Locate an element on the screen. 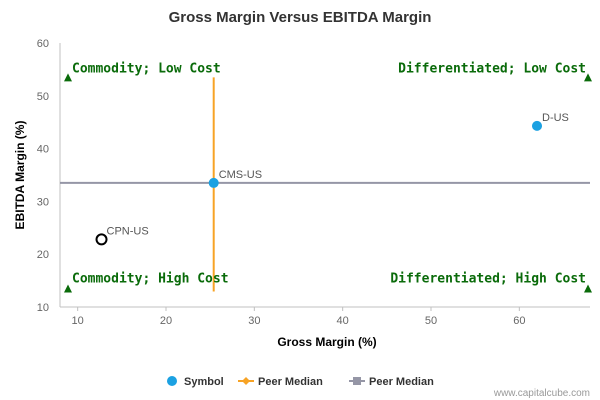 Image resolution: width=600 pixels, height=400 pixels. x-tick-label: 20 is located at coordinates (166, 321).